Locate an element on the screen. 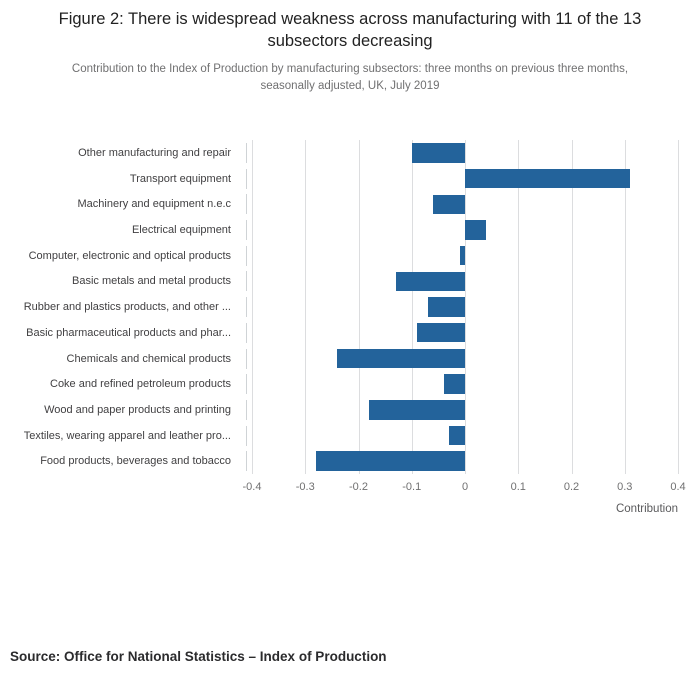 The width and height of the screenshot is (700, 682). x-axis: -0.4 -0.3 -0.2 -0.1 0 0.1 0.2 0.3 0.4 is located at coordinates (343, 488).